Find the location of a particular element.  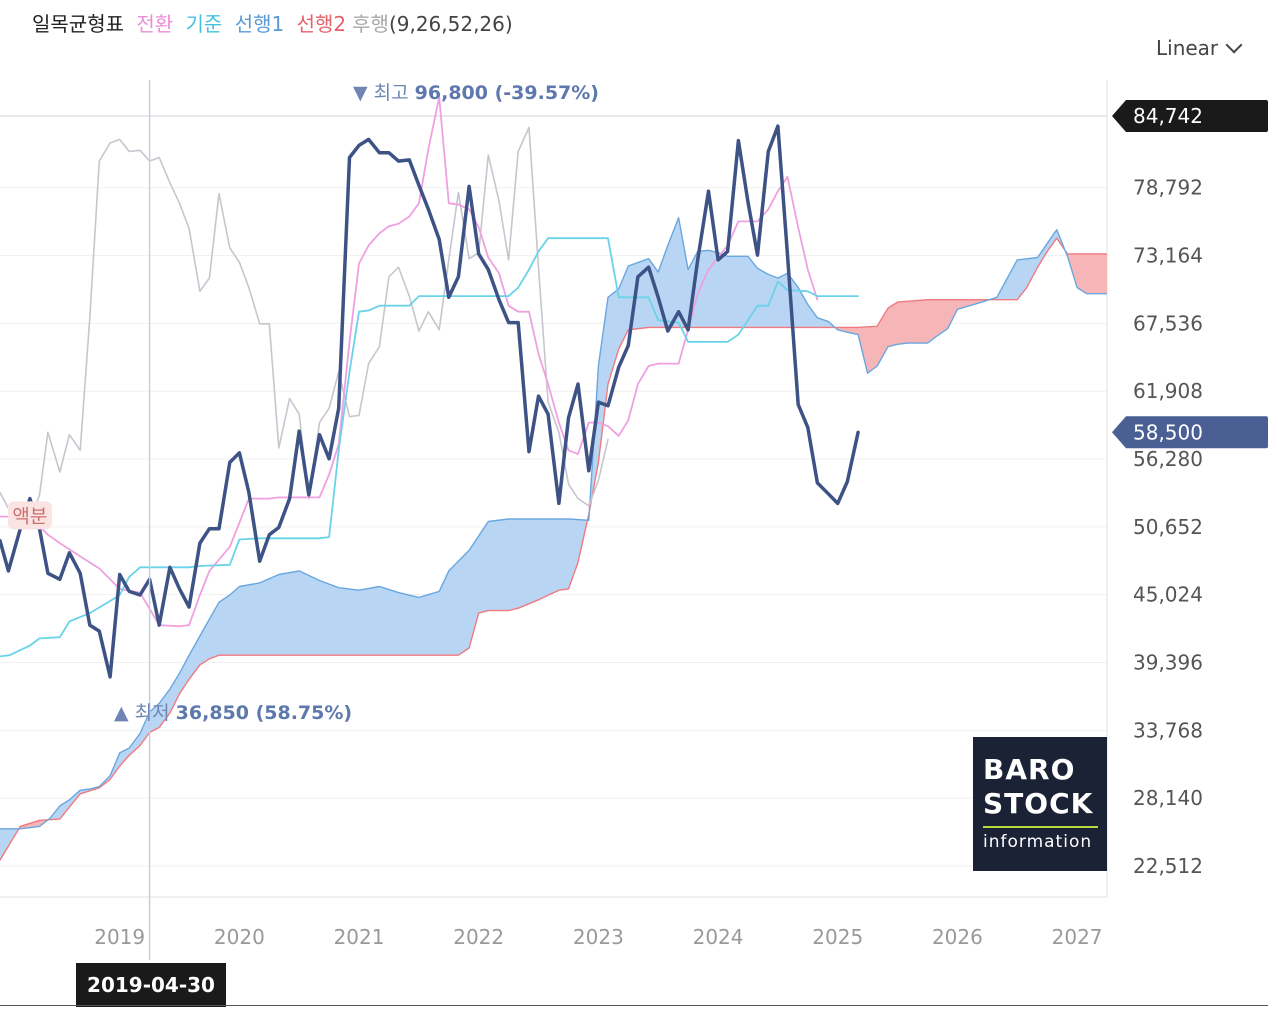

cloud-bearish-fill is located at coordinates (316, 670).